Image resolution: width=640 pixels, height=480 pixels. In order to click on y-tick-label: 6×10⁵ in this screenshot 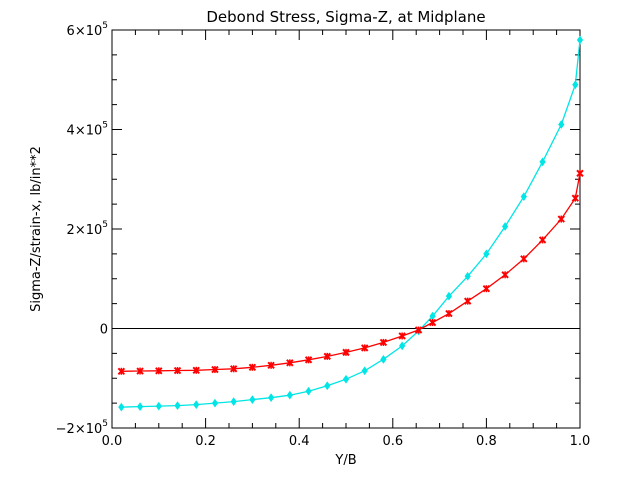, I will do `click(87, 30)`.